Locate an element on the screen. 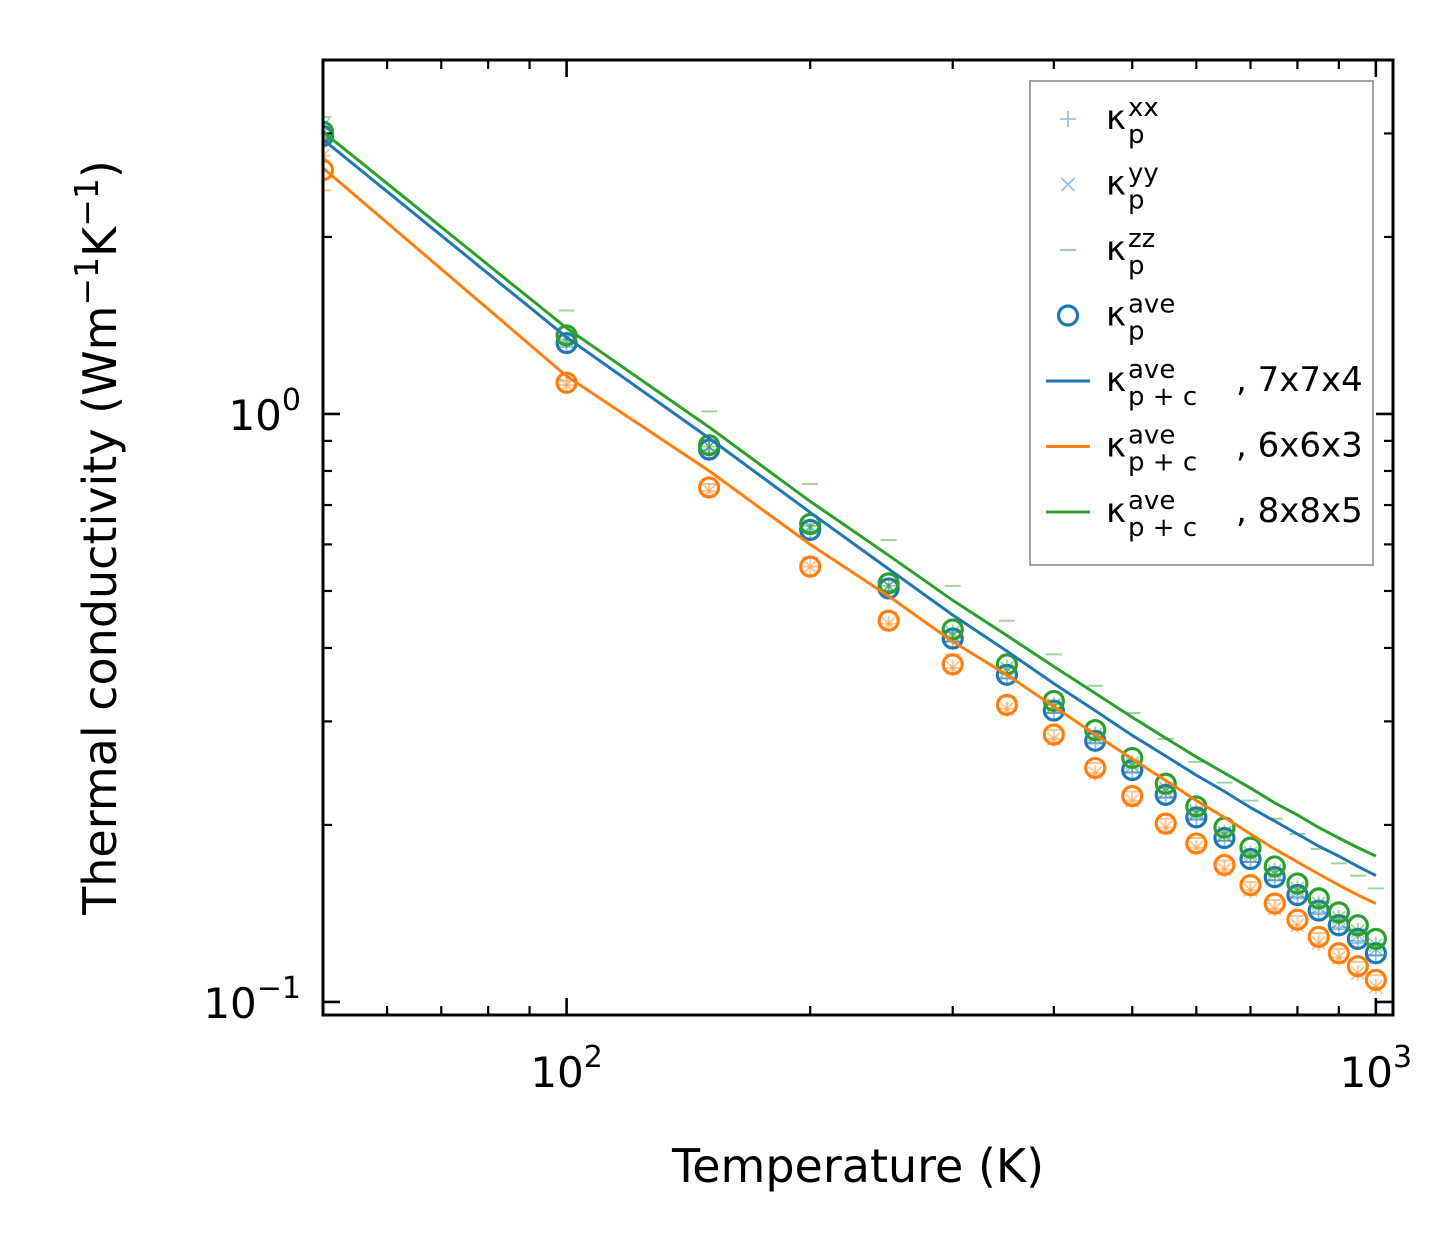  y-label-mid: K is located at coordinates (100, 241).